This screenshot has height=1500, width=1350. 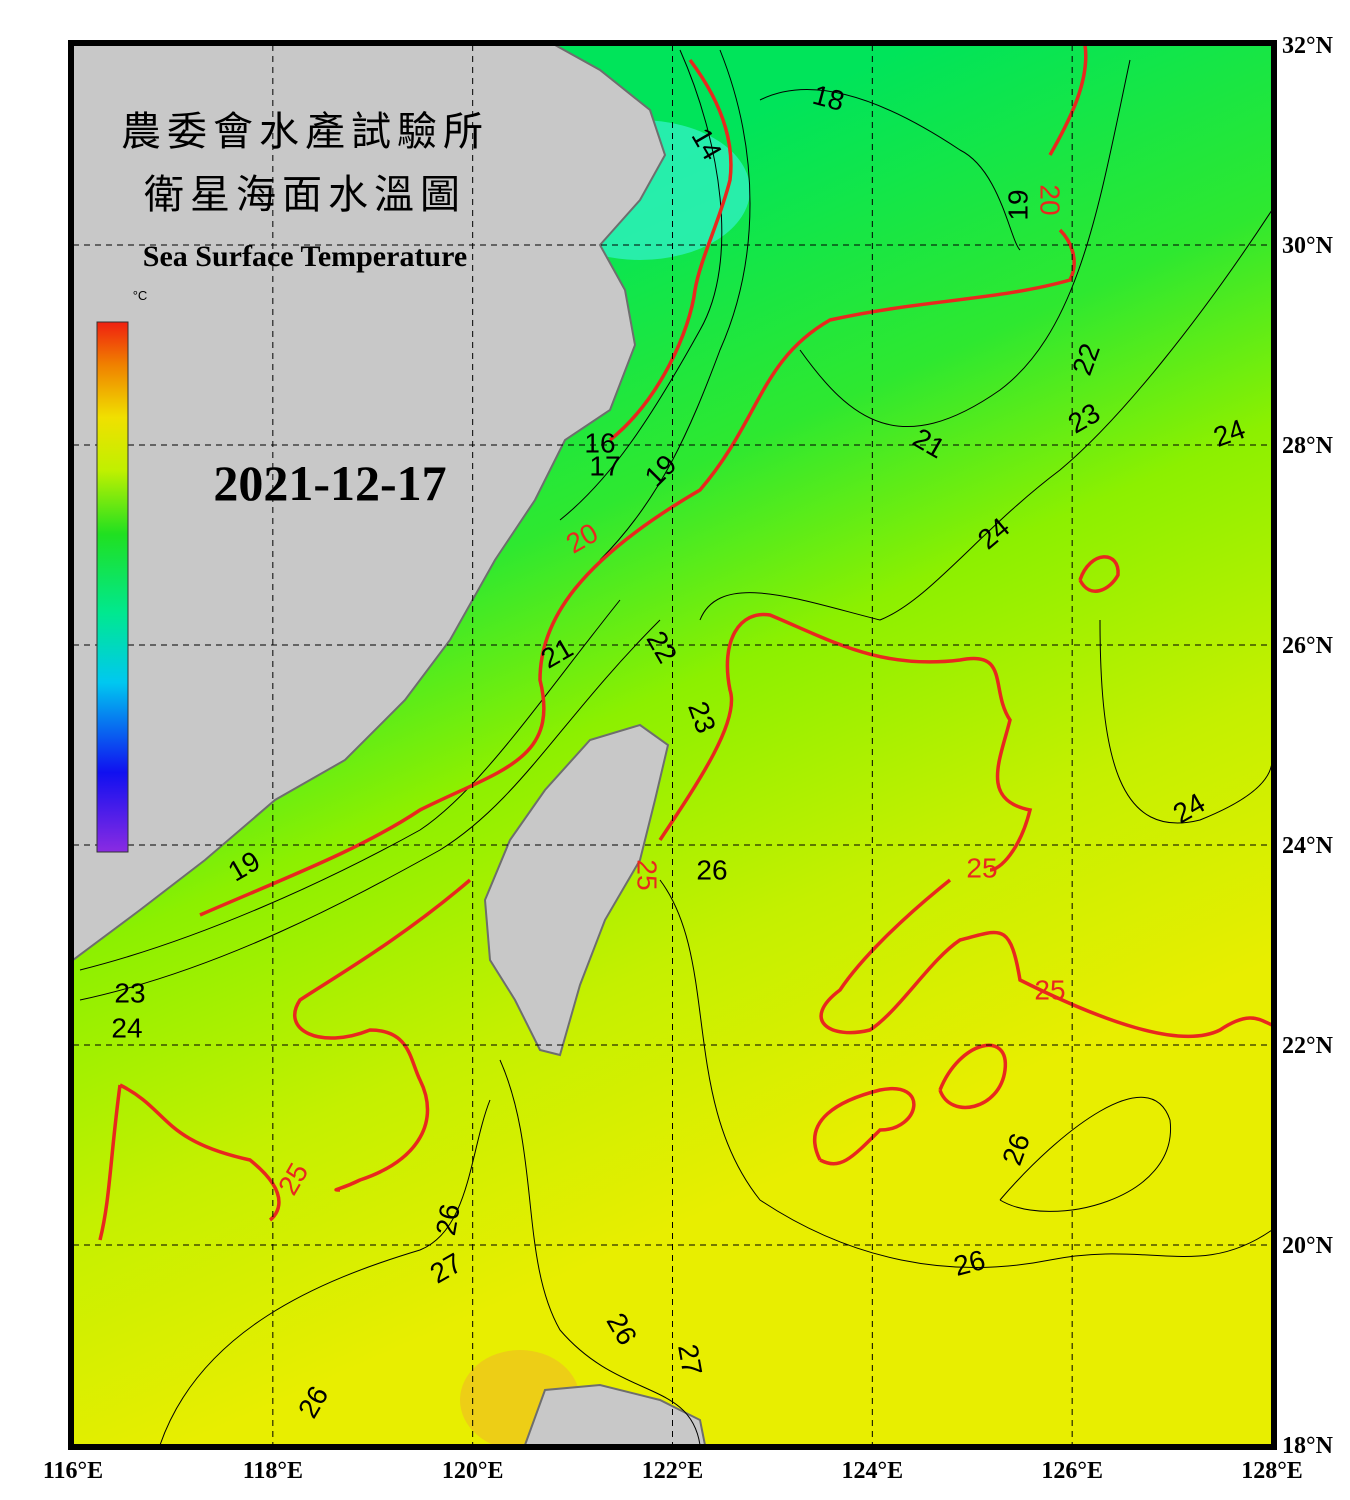 What do you see at coordinates (576, 890) in the screenshot?
I see `taiwan` at bounding box center [576, 890].